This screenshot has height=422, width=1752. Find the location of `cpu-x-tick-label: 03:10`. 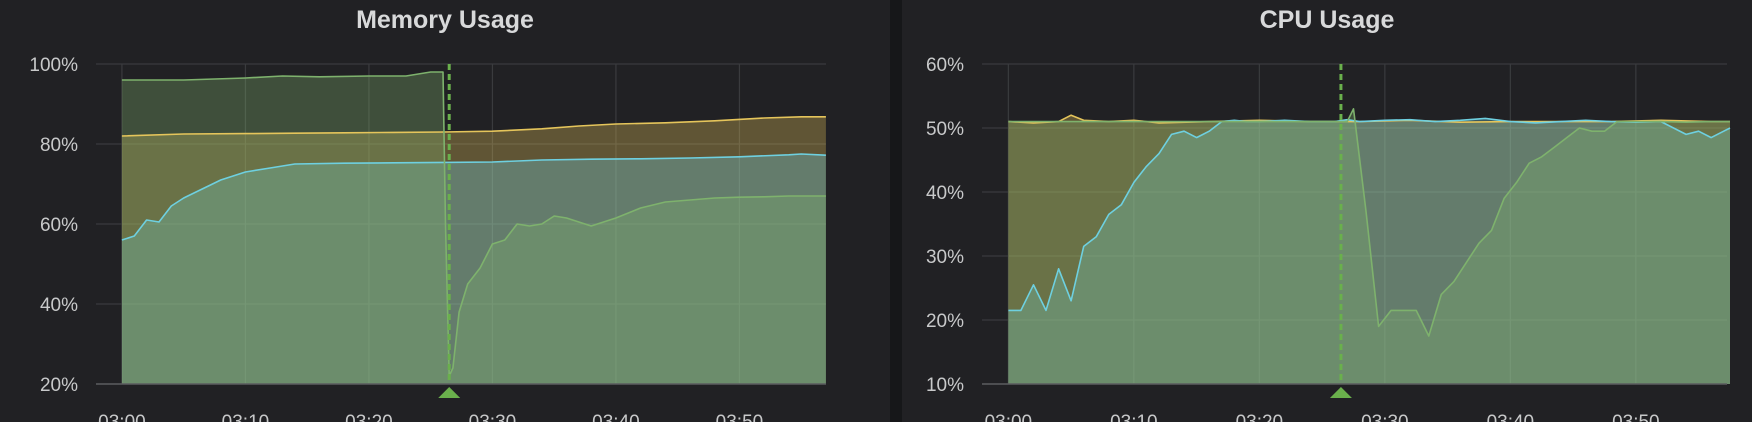

cpu-x-tick-label: 03:10 is located at coordinates (1134, 417).